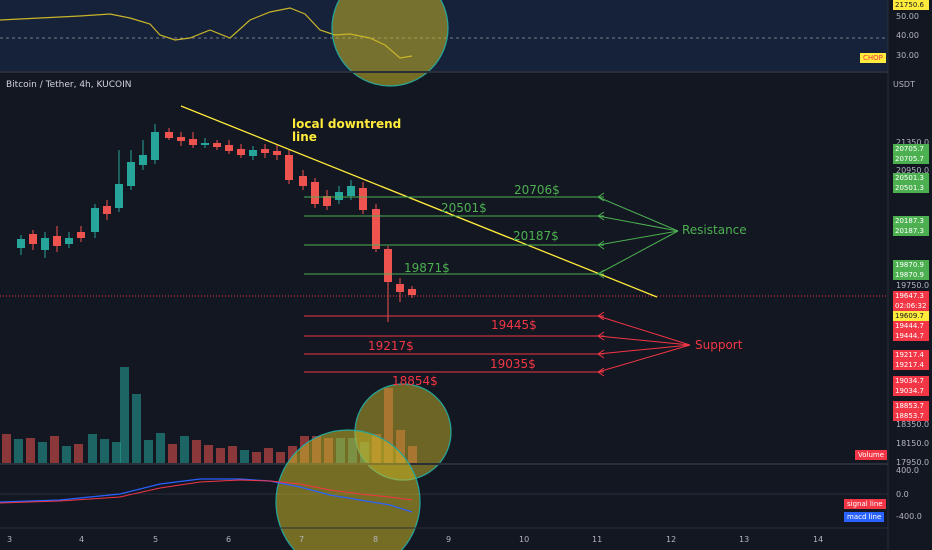  I want to click on price-tick: 21350.0, so click(913, 142).